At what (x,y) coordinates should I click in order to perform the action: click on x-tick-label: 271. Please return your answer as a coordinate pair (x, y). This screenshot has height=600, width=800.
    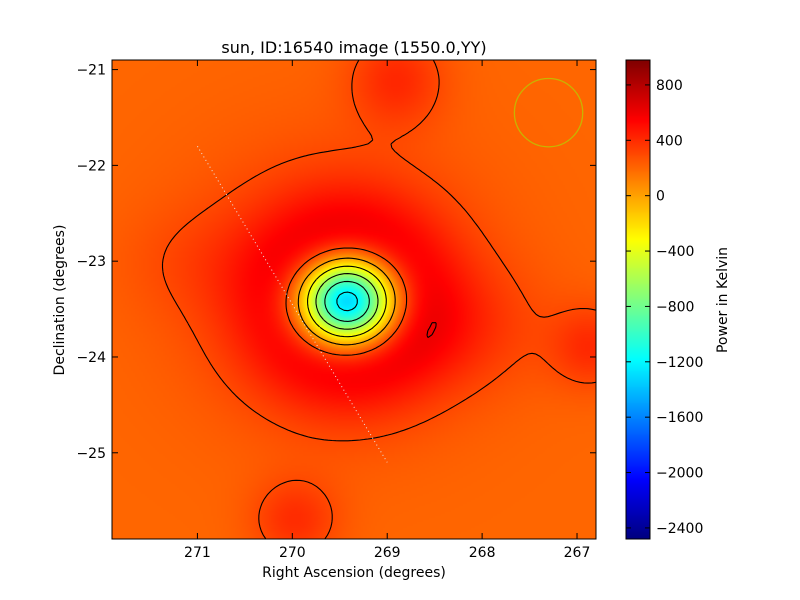
    Looking at the image, I should click on (197, 553).